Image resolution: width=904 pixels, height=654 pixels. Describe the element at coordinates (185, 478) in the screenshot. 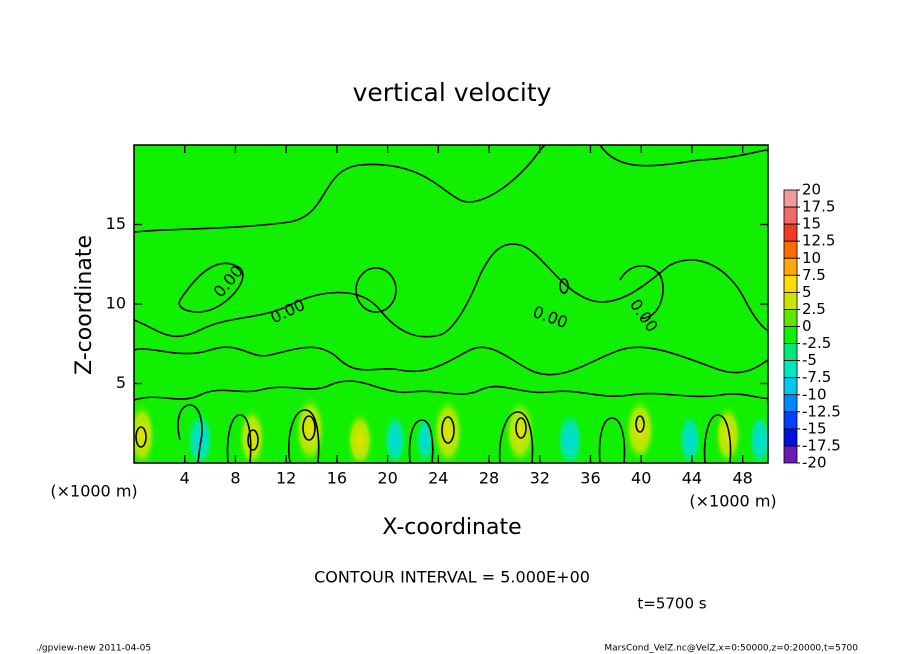

I see `x-tick-label: 4` at that location.